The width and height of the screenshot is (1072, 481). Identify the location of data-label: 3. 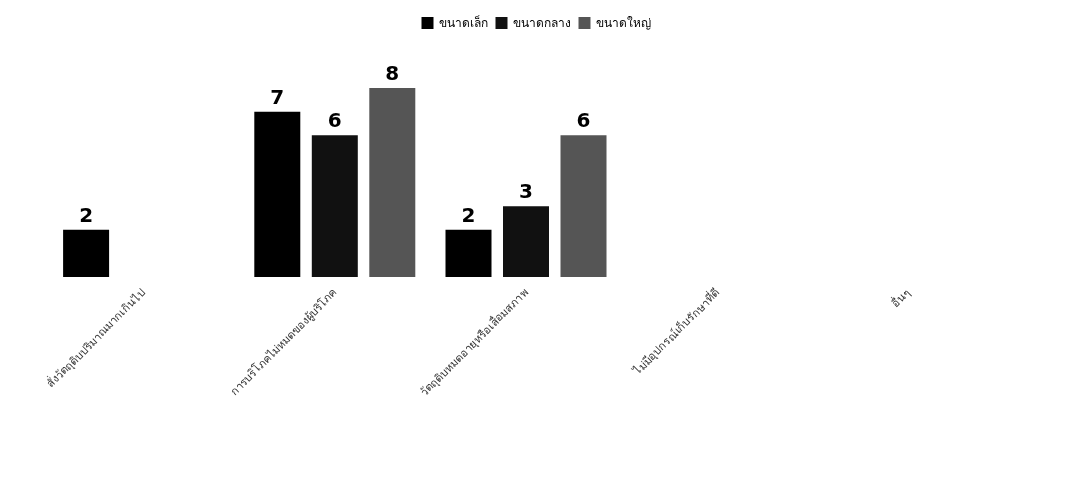
(526, 191).